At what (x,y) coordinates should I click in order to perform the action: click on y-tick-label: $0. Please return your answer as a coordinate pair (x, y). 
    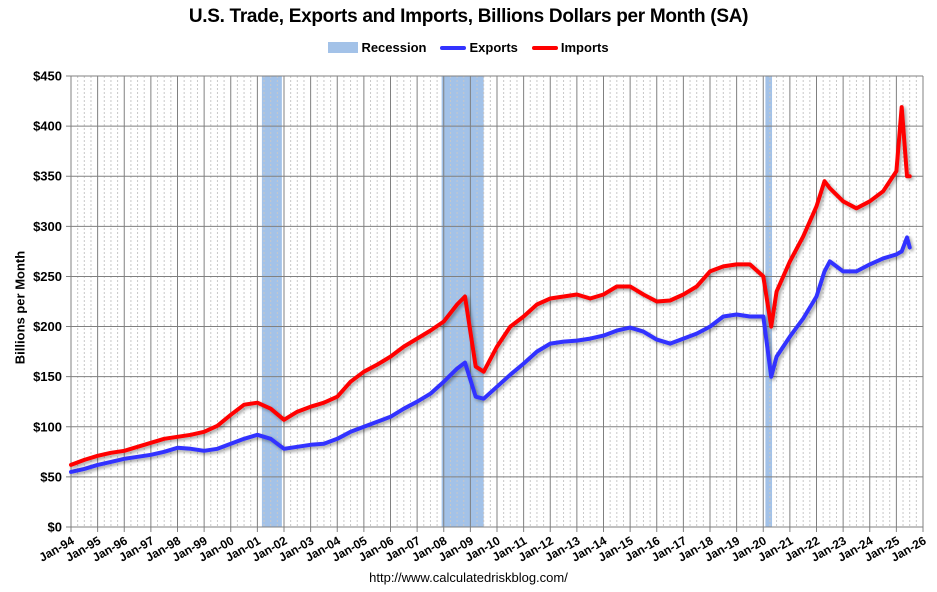
    Looking at the image, I should click on (55, 527).